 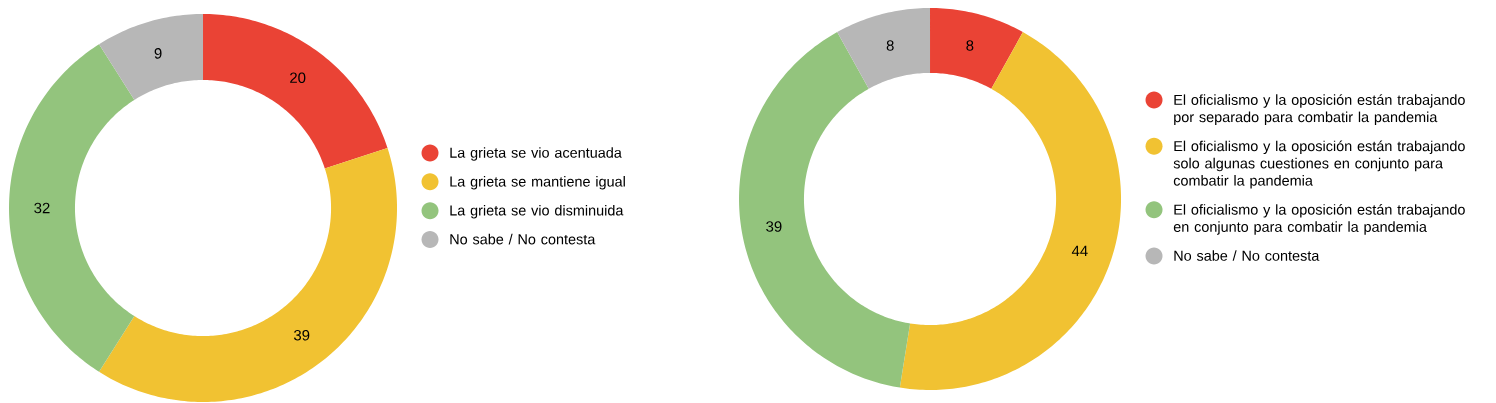 What do you see at coordinates (1319, 110) in the screenshot?
I see `legend-label: El oficialismo y la oposición están trabajando por separado para combatir la pandemia` at bounding box center [1319, 110].